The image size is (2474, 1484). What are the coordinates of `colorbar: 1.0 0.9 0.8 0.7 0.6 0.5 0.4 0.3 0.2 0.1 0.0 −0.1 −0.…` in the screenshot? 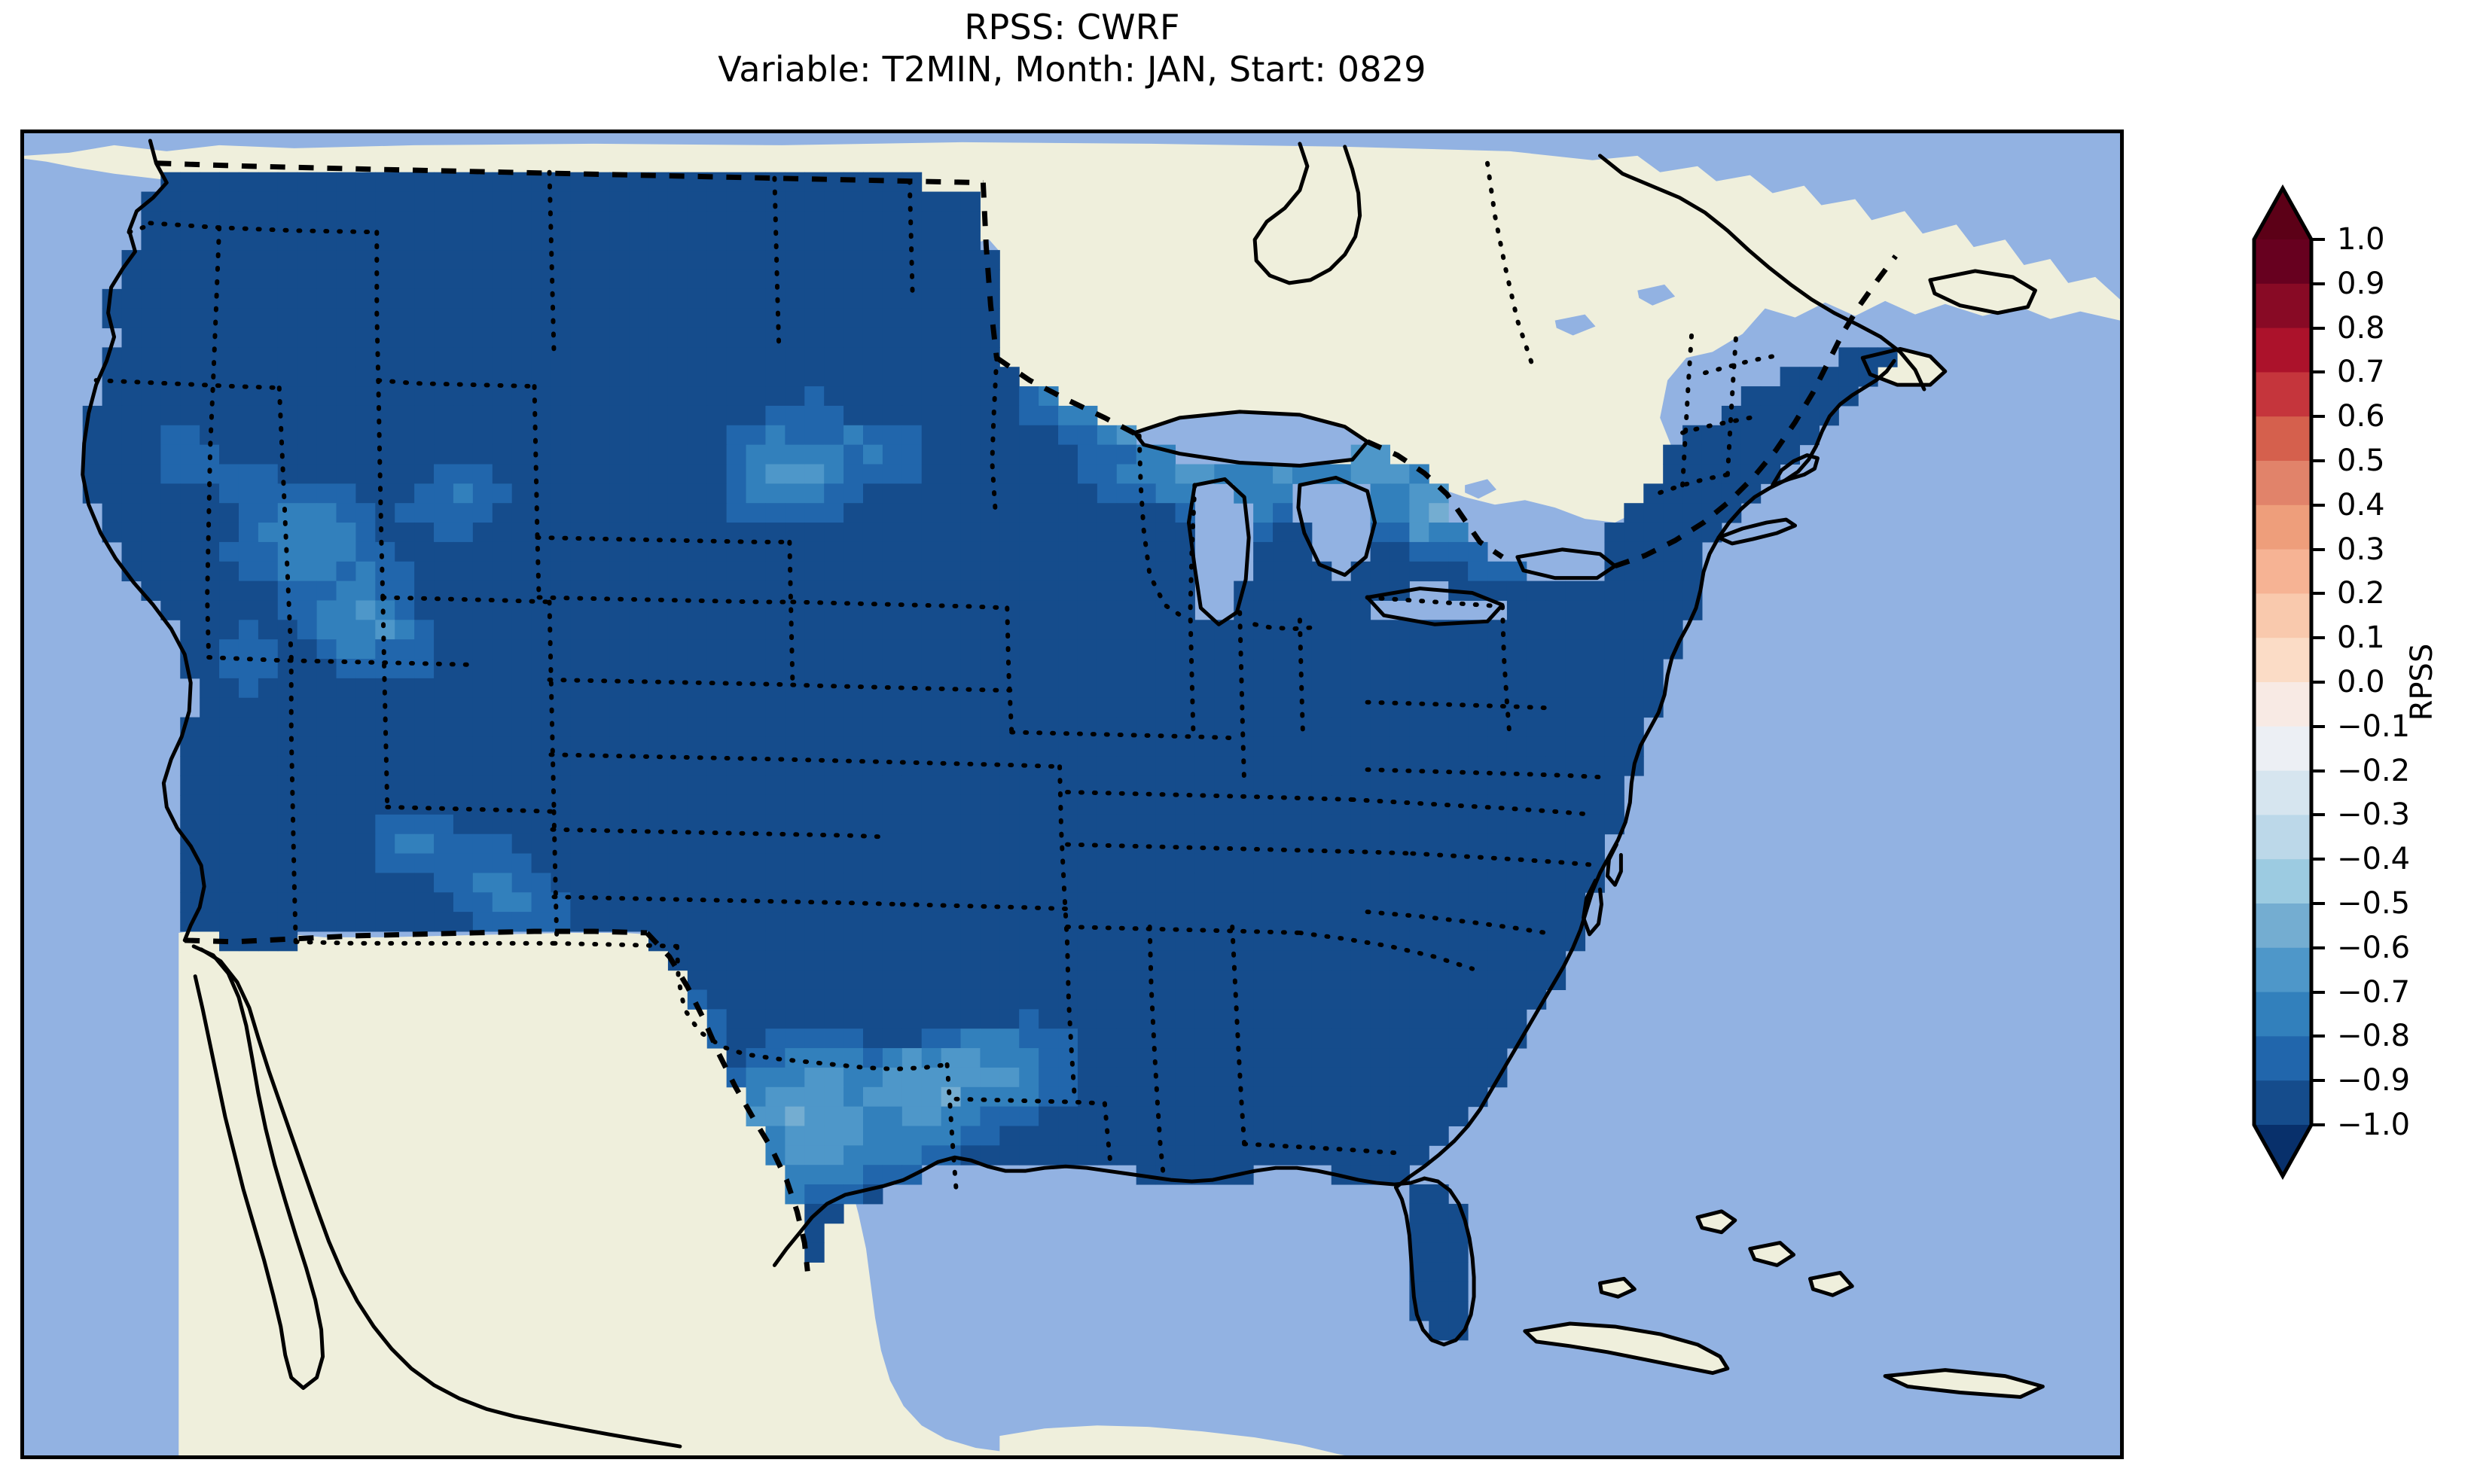 It's located at (2331, 682).